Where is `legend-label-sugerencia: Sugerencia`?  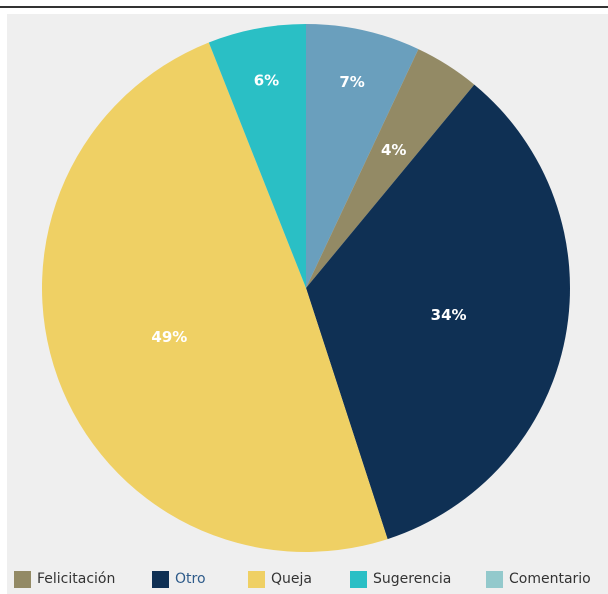
legend-label-sugerencia: Sugerencia is located at coordinates (412, 579).